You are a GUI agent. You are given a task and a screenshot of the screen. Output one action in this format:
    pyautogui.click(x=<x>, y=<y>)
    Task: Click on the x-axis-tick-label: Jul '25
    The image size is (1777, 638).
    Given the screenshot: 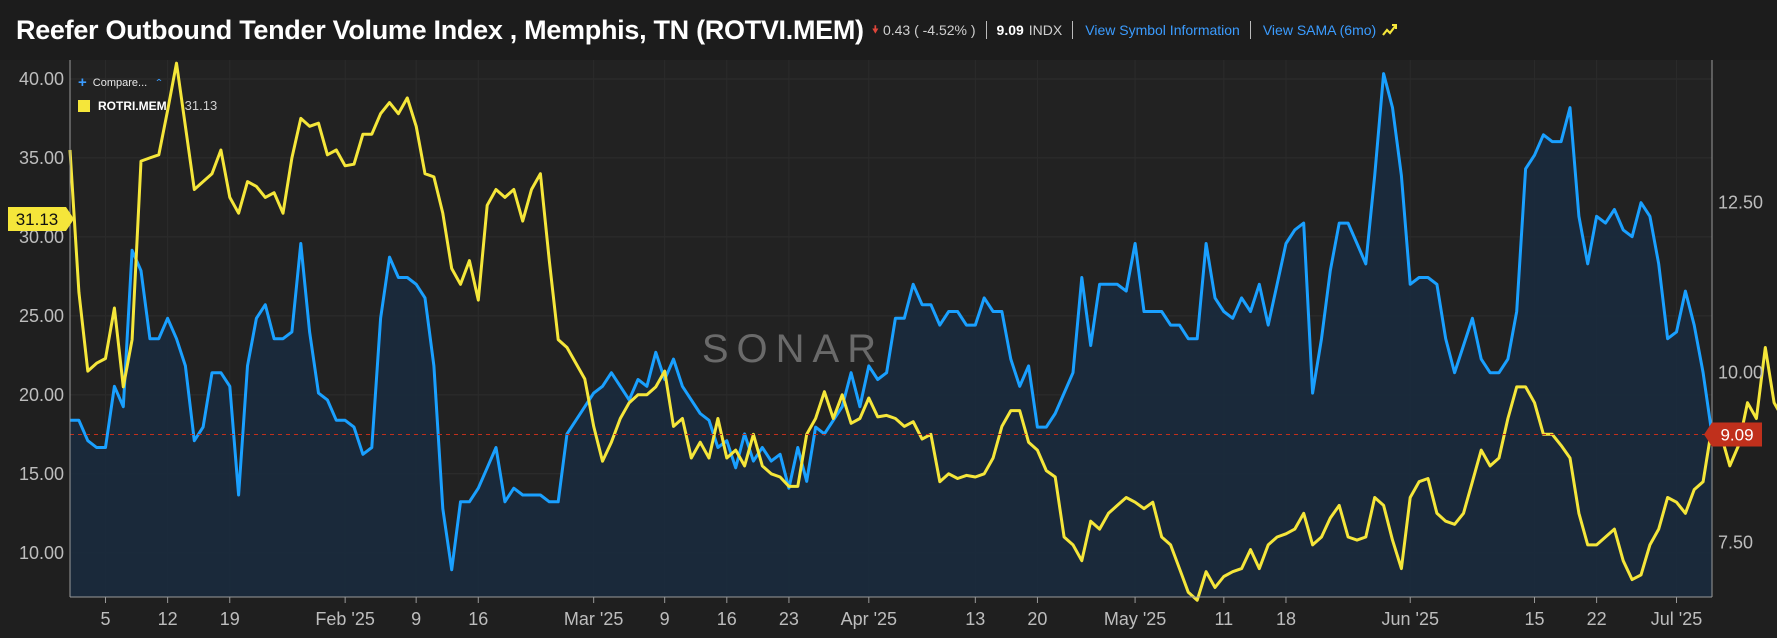 What is the action you would take?
    pyautogui.click(x=1676, y=619)
    